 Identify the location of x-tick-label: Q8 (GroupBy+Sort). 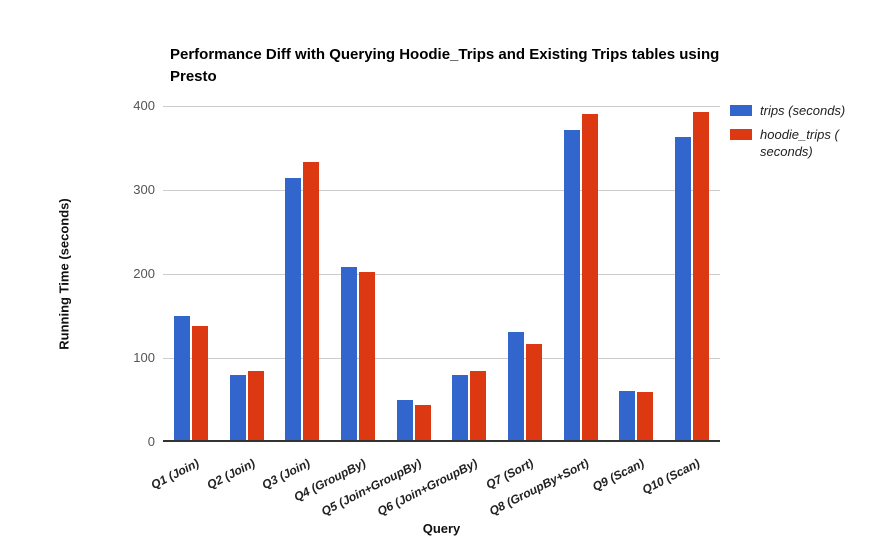
(539, 487).